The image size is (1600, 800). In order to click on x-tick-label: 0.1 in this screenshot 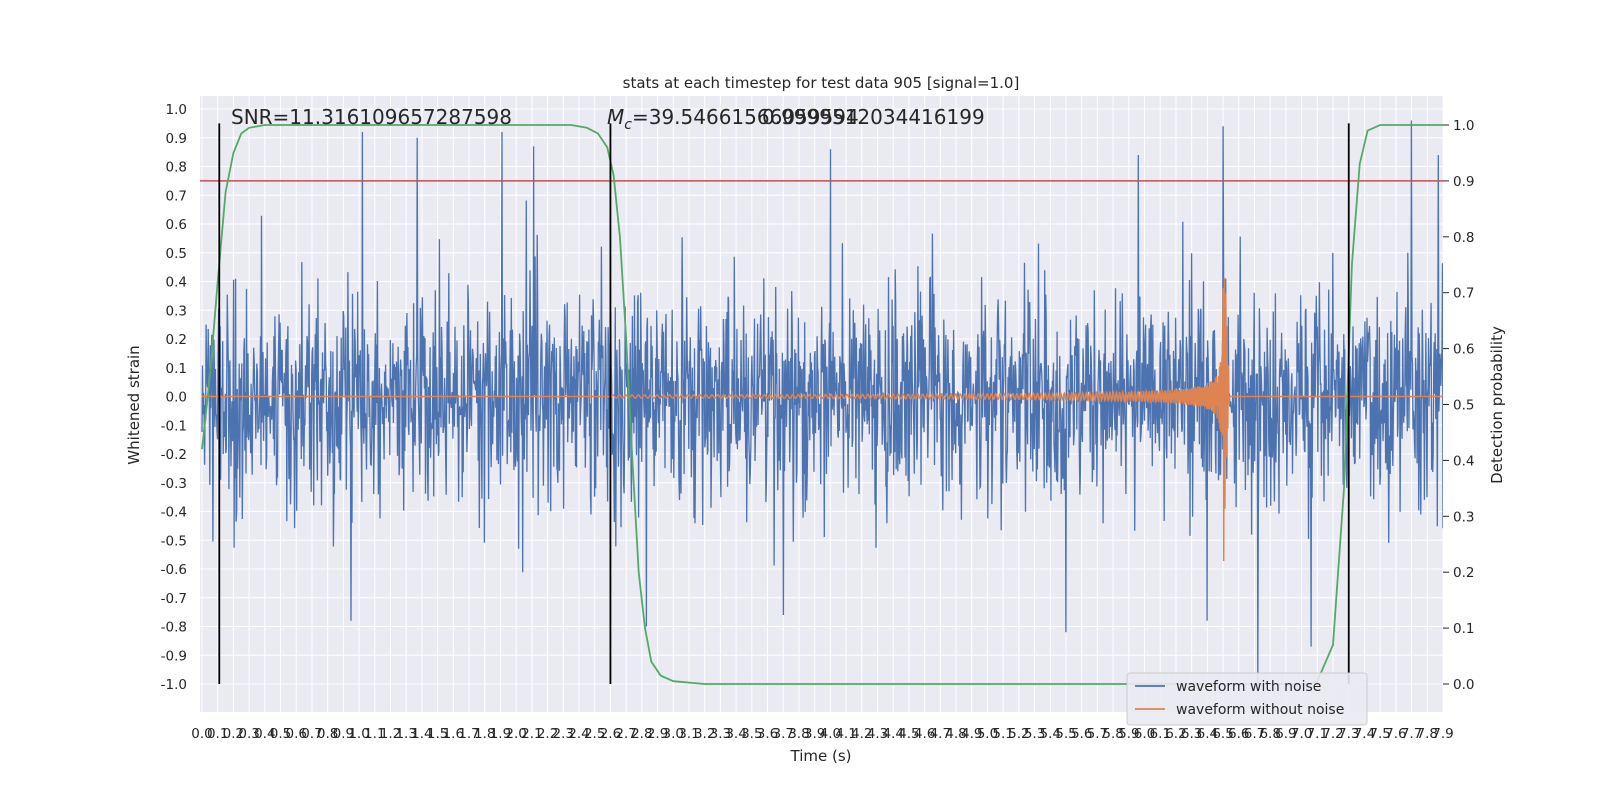, I will do `click(217, 734)`.